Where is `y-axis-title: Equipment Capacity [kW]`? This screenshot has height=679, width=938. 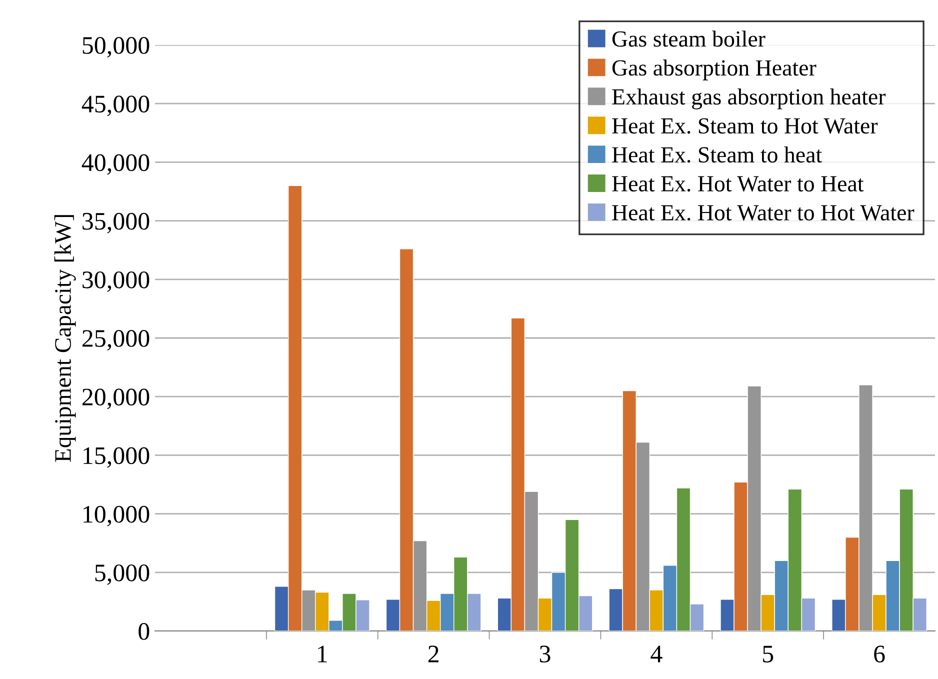
y-axis-title: Equipment Capacity [kW] is located at coordinates (65, 338).